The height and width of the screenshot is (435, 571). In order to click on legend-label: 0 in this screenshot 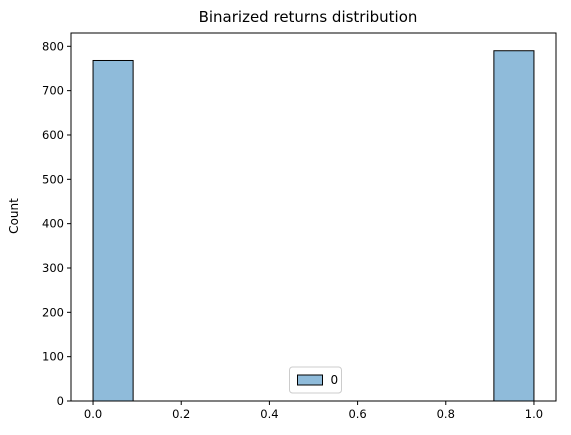, I will do `click(335, 380)`.